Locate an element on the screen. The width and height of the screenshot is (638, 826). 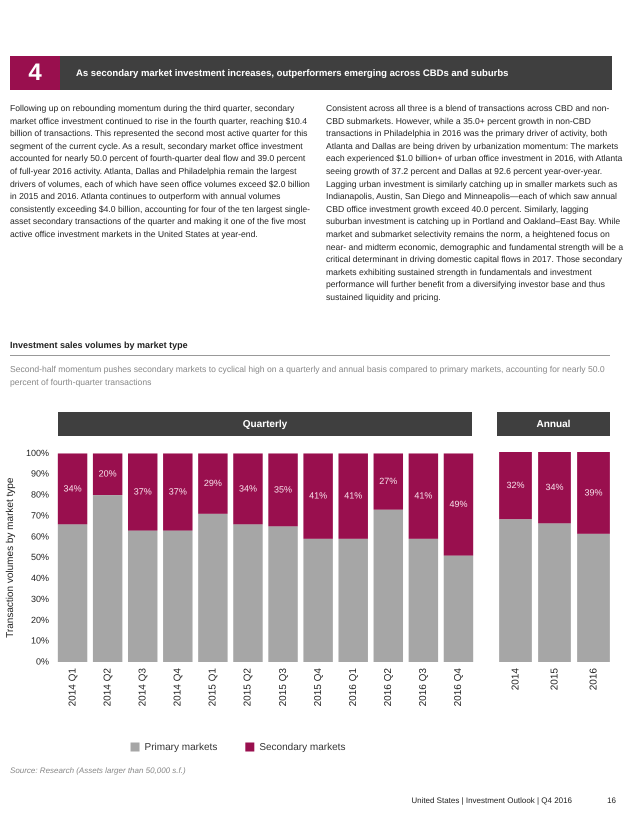
y-tick-label: 70% is located at coordinates (40, 515).